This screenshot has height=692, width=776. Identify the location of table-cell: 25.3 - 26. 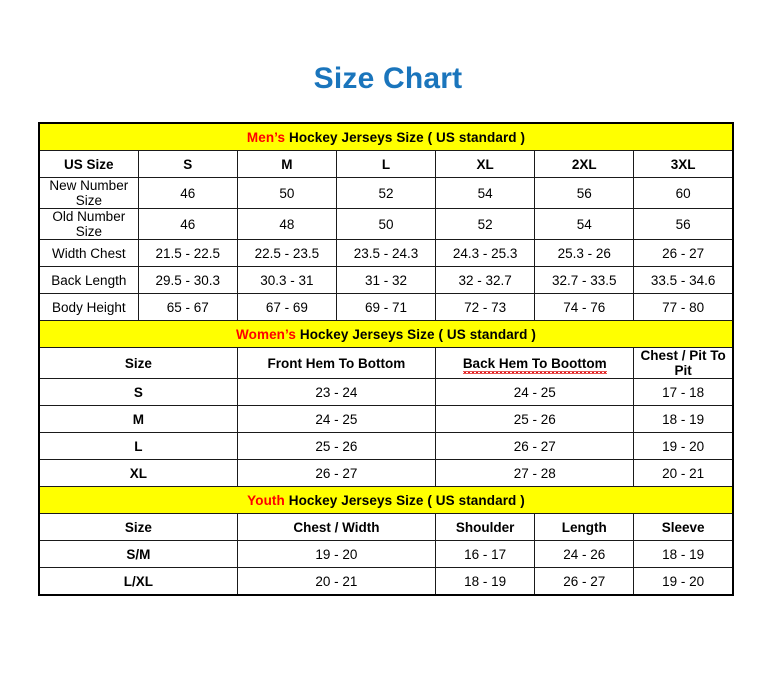
(584, 253).